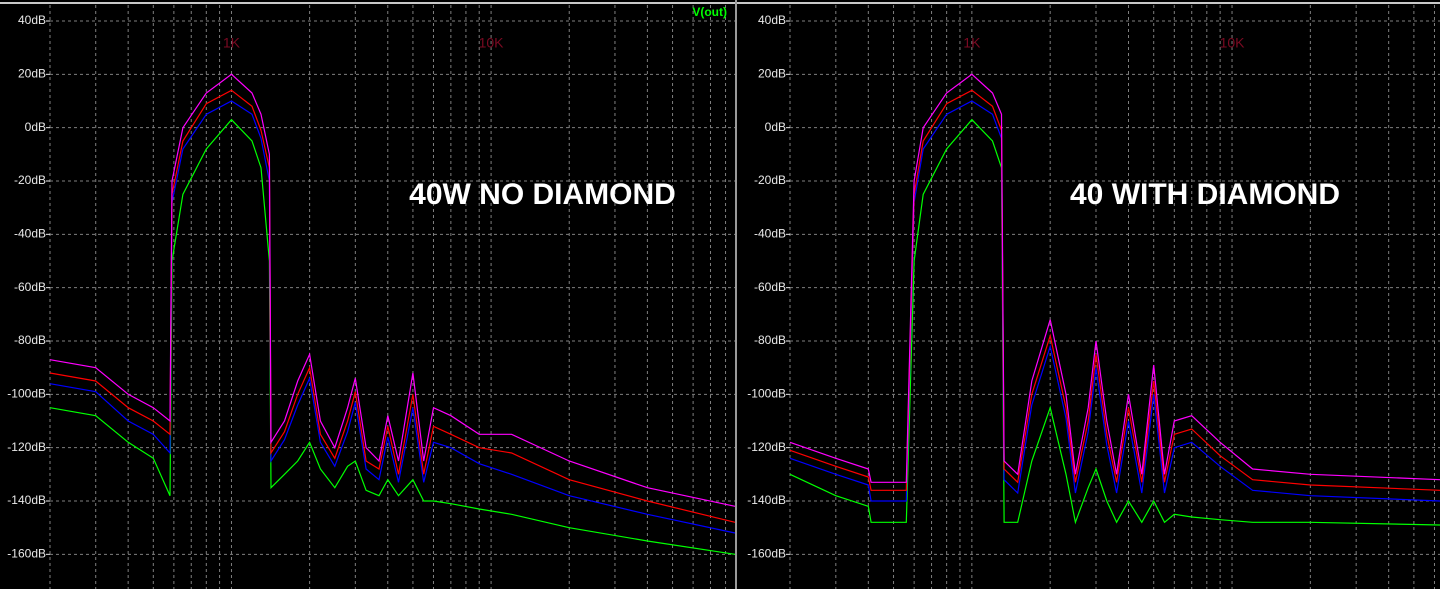 The height and width of the screenshot is (589, 1440). I want to click on chart-title: 40 WITH DIAMOND, so click(1205, 194).